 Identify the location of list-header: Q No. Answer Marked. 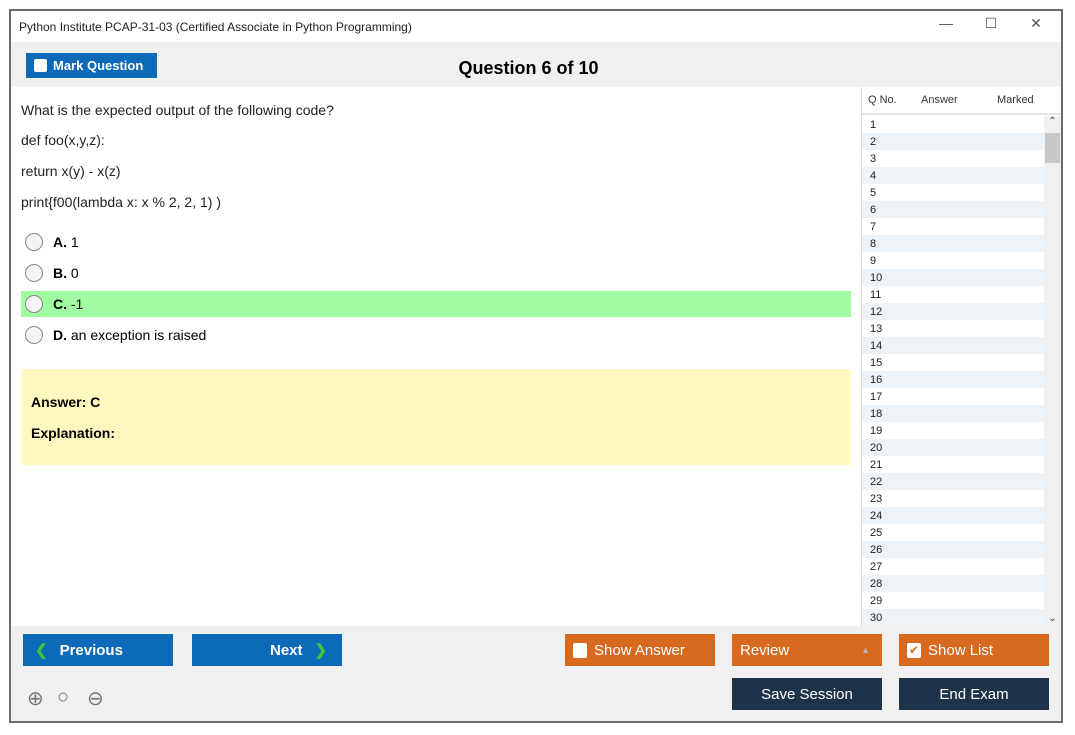
(961, 101).